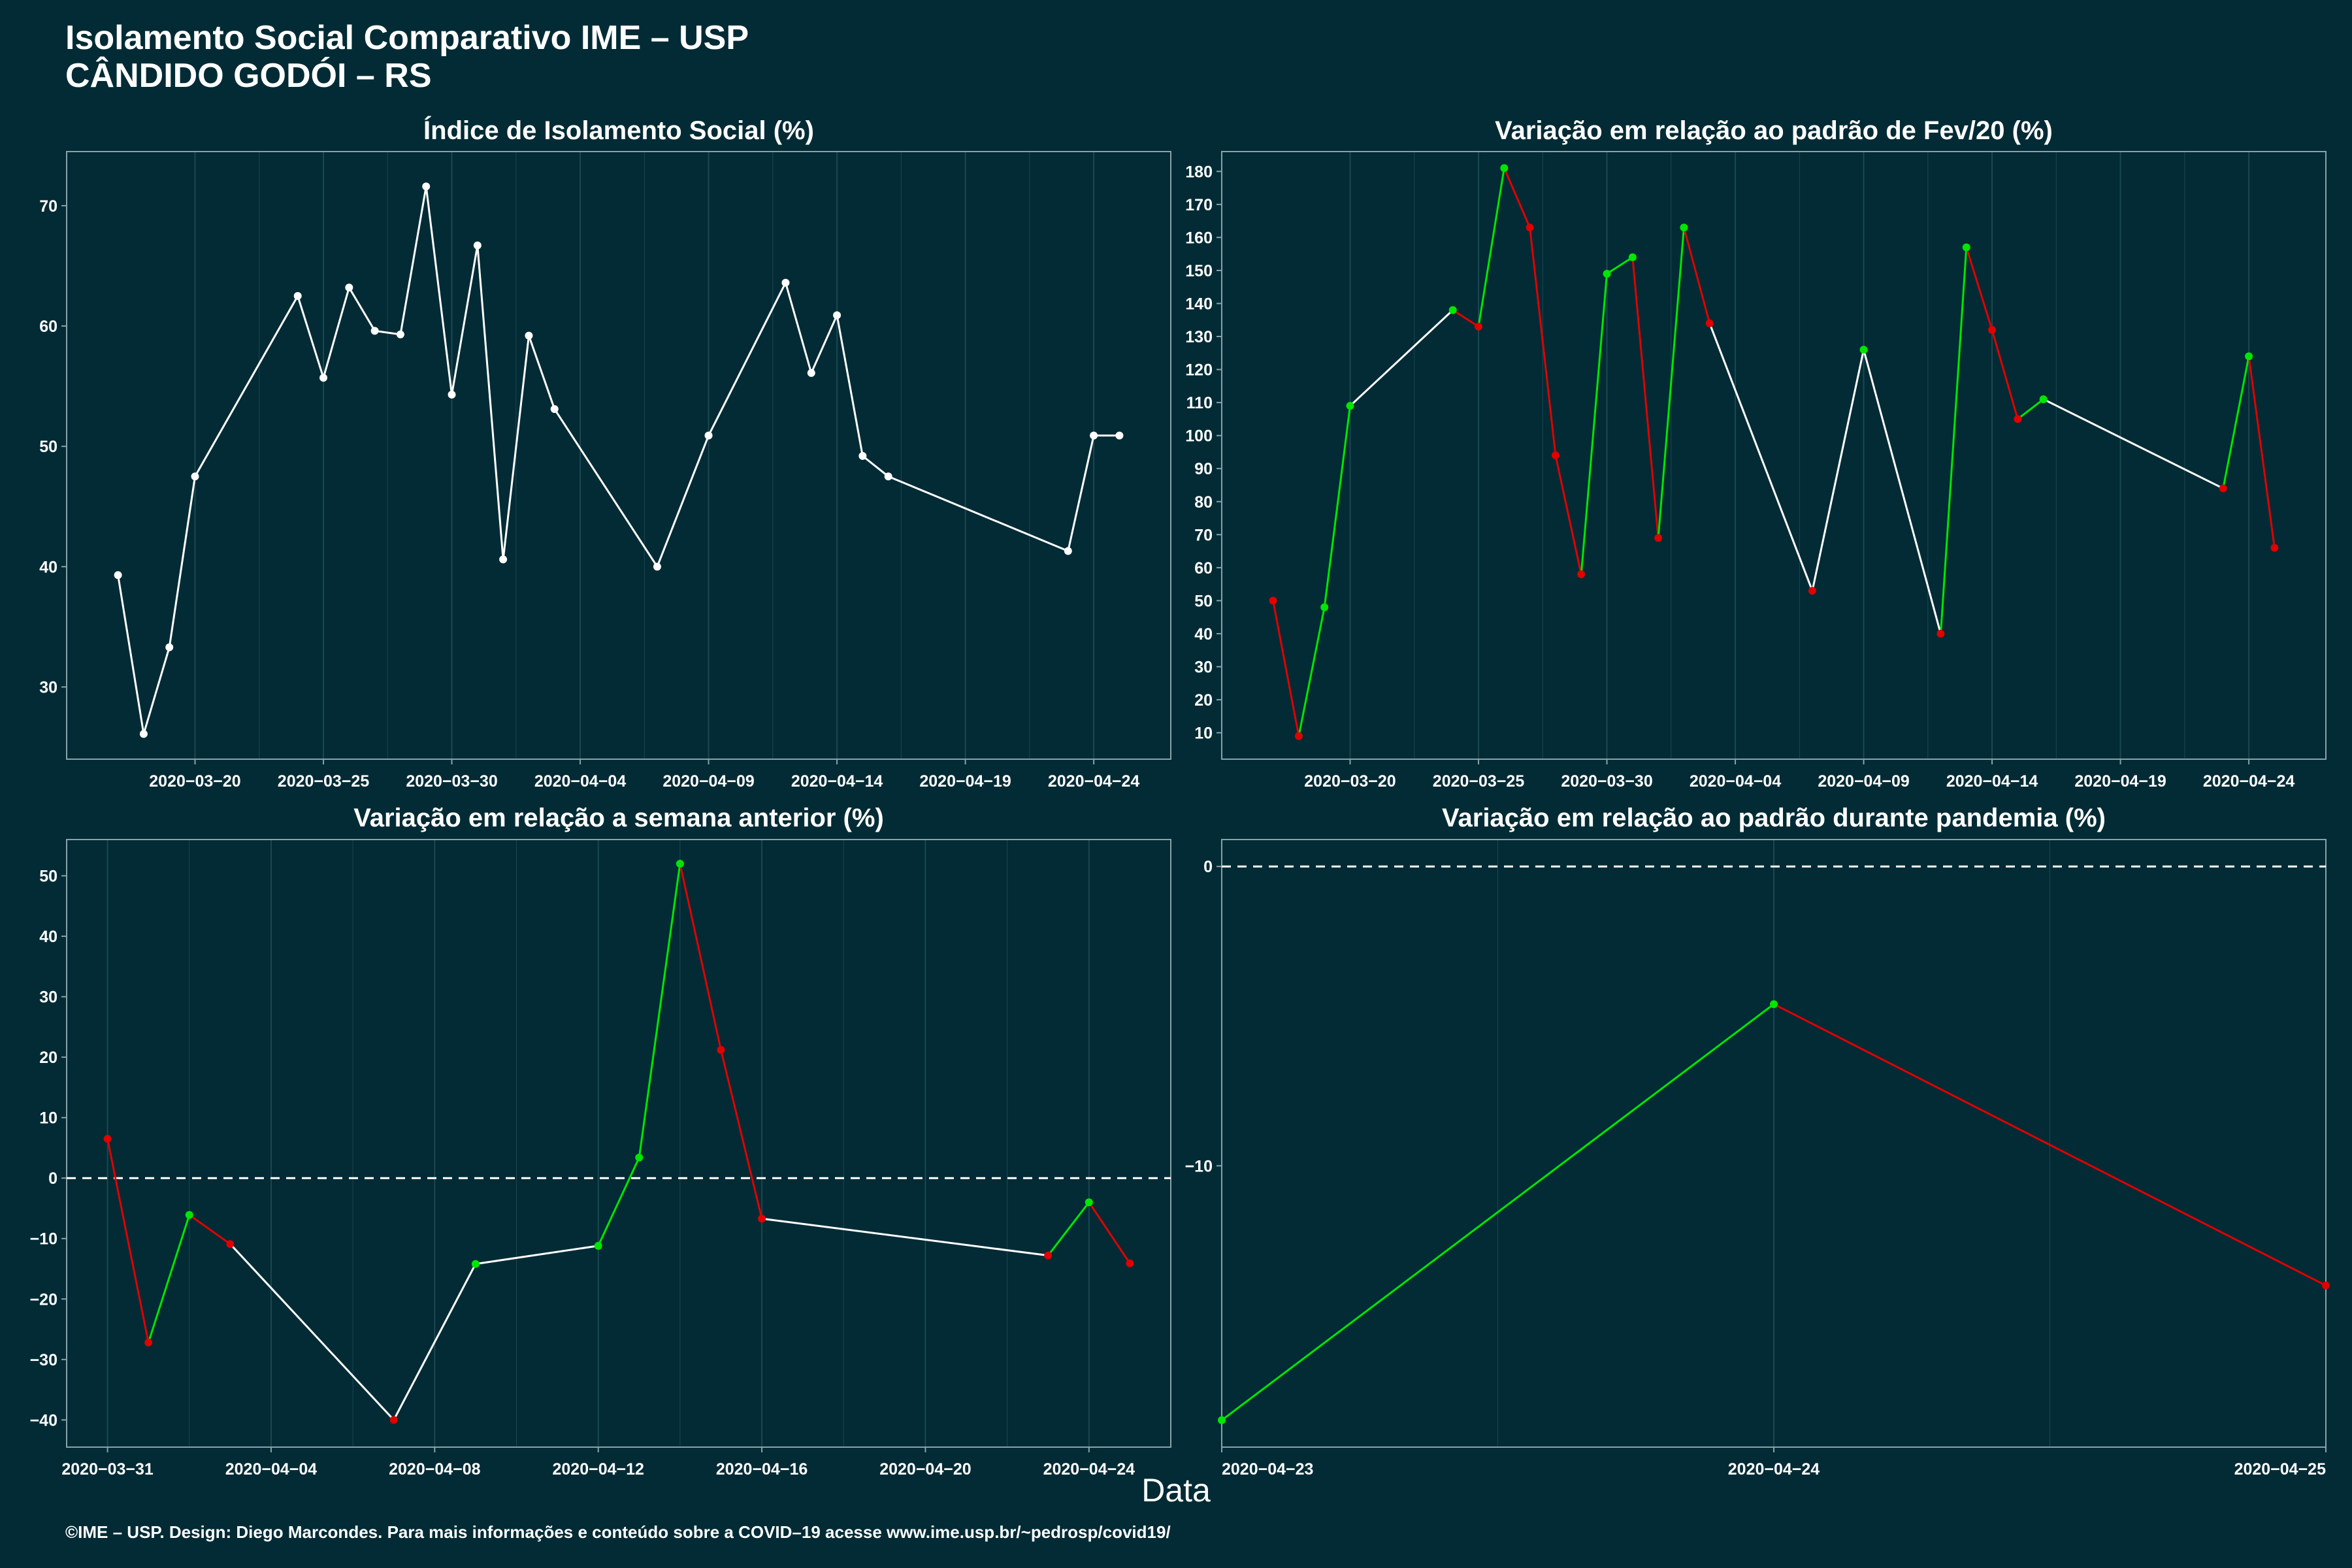 This screenshot has width=2352, height=1568. I want to click on x-tick-label: 2020−04−04, so click(271, 1469).